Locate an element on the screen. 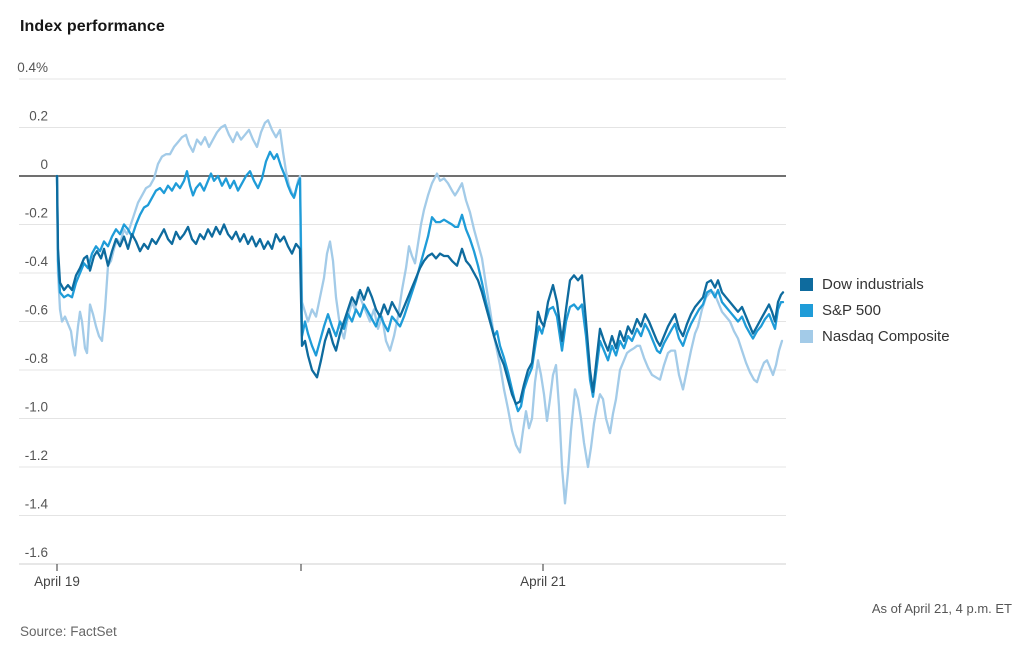  legend-swatch-sp500 is located at coordinates (806, 310).